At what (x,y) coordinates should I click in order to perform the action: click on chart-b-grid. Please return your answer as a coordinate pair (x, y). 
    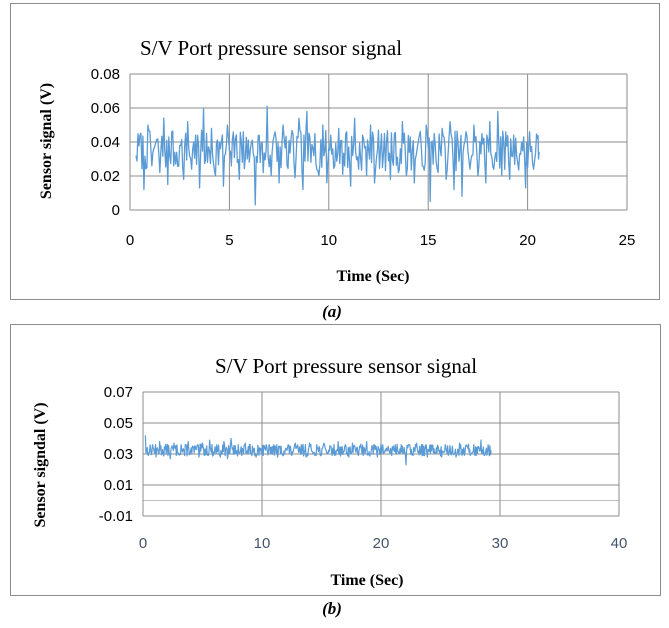
    Looking at the image, I should click on (381, 454).